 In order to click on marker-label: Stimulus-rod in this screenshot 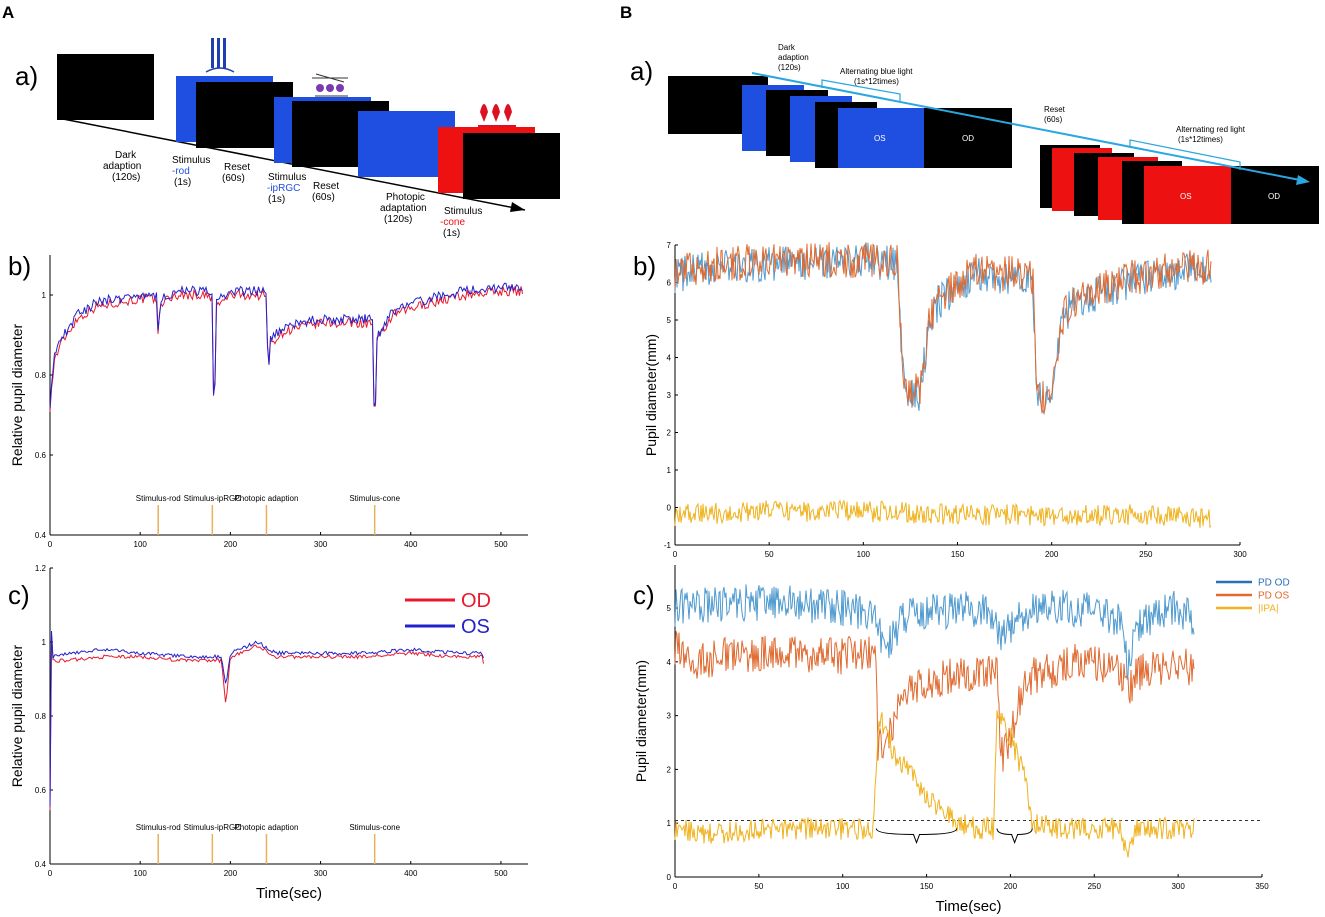, I will do `click(158, 827)`.